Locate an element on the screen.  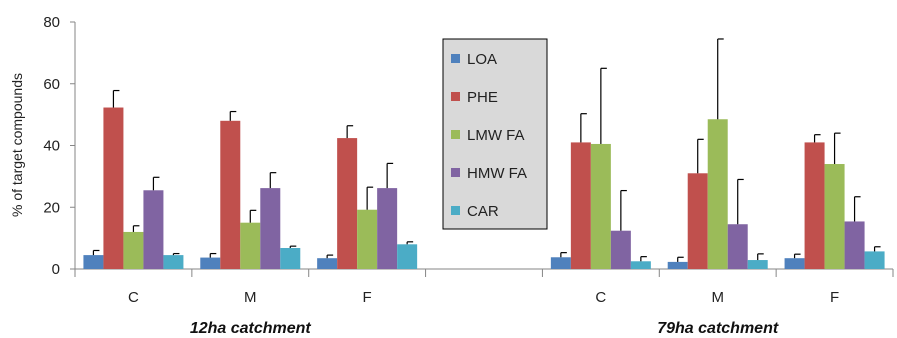
y-tick-label: 80 is located at coordinates (51, 22).